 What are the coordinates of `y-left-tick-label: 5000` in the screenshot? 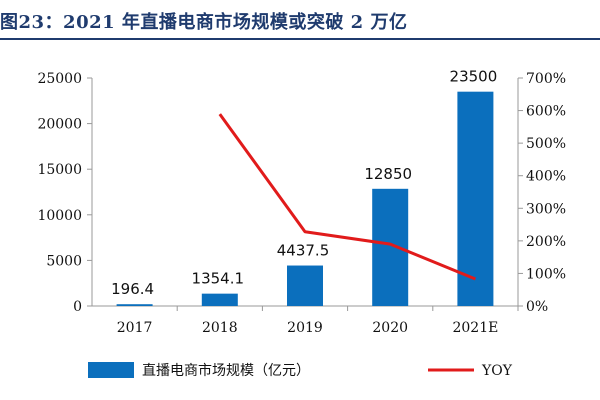 It's located at (64, 261).